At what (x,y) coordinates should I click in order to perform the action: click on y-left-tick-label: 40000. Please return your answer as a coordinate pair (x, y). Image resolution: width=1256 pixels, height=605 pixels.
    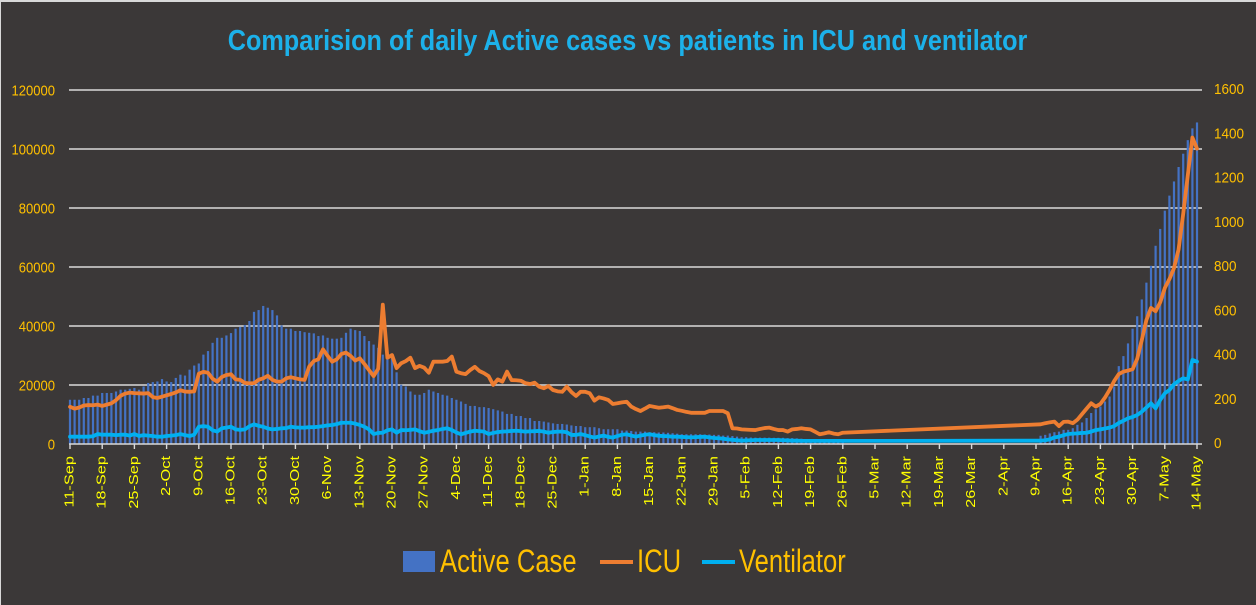
    Looking at the image, I should click on (37, 325).